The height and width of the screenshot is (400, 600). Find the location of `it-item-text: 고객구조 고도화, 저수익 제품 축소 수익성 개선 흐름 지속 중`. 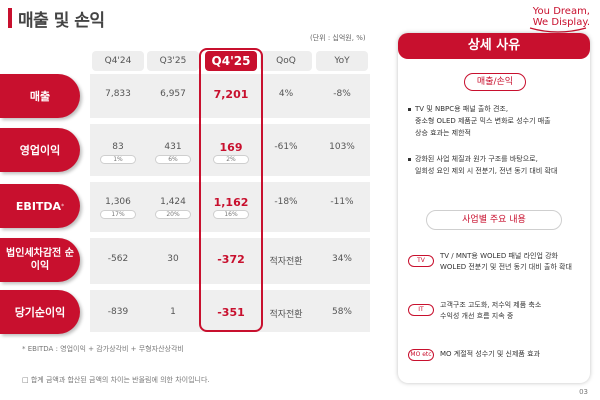

it-item-text: 고객구조 고도화, 저수익 제품 축소 수익성 개선 흐름 지속 중 is located at coordinates (491, 310).